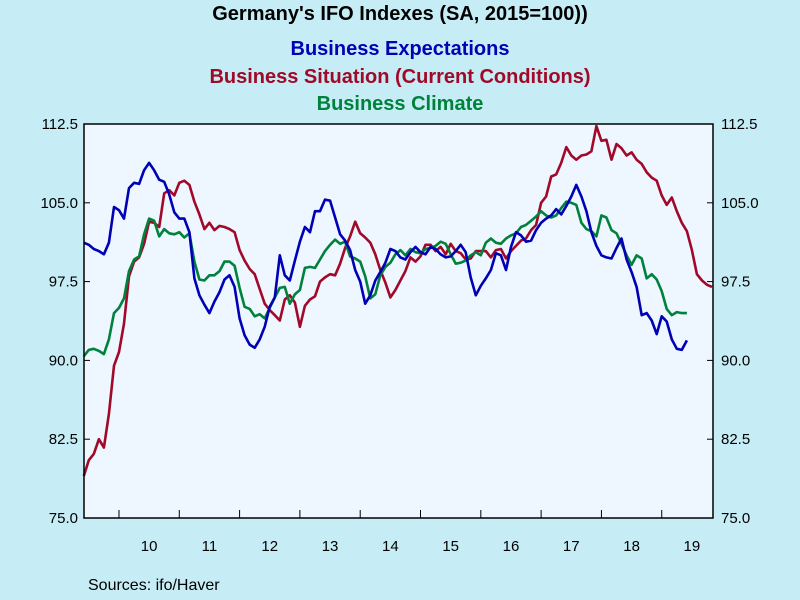 Image resolution: width=800 pixels, height=600 pixels. What do you see at coordinates (269, 546) in the screenshot?
I see `x-tick-label-12: 12` at bounding box center [269, 546].